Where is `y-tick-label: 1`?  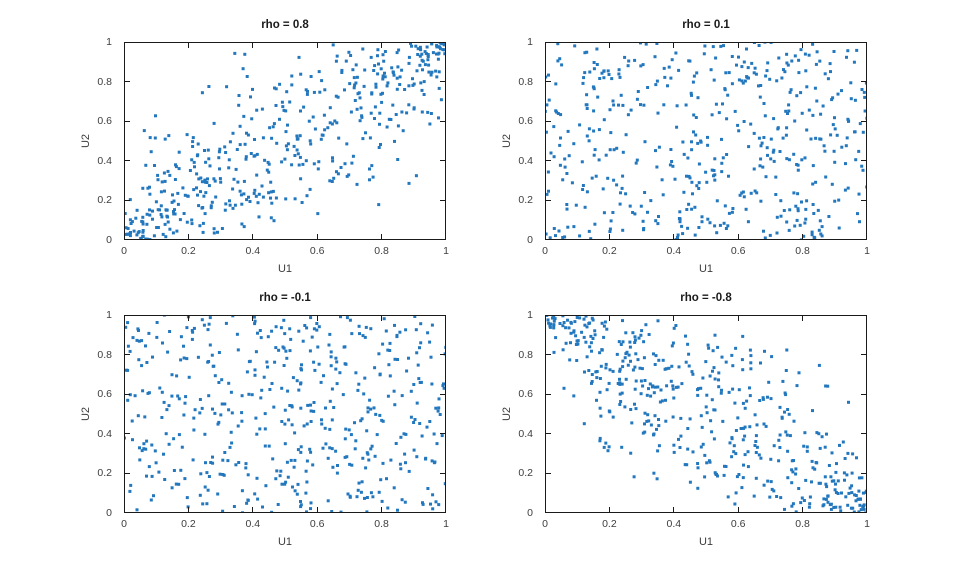 y-tick-label: 1 is located at coordinates (530, 315).